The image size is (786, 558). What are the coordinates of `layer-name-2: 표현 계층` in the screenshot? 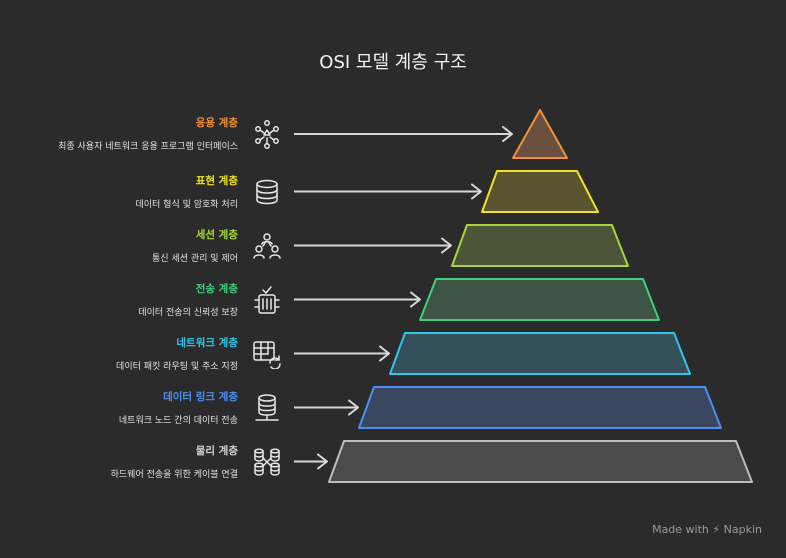 It's located at (216, 180).